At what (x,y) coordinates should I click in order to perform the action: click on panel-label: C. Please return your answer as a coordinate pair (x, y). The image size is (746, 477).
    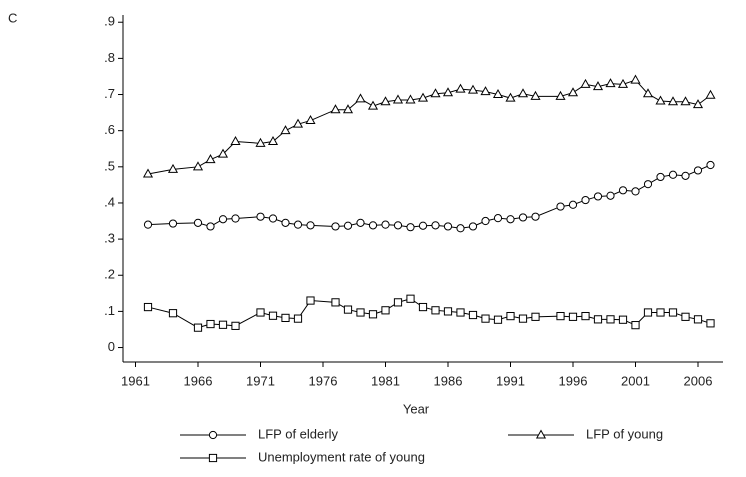
    Looking at the image, I should click on (12, 17).